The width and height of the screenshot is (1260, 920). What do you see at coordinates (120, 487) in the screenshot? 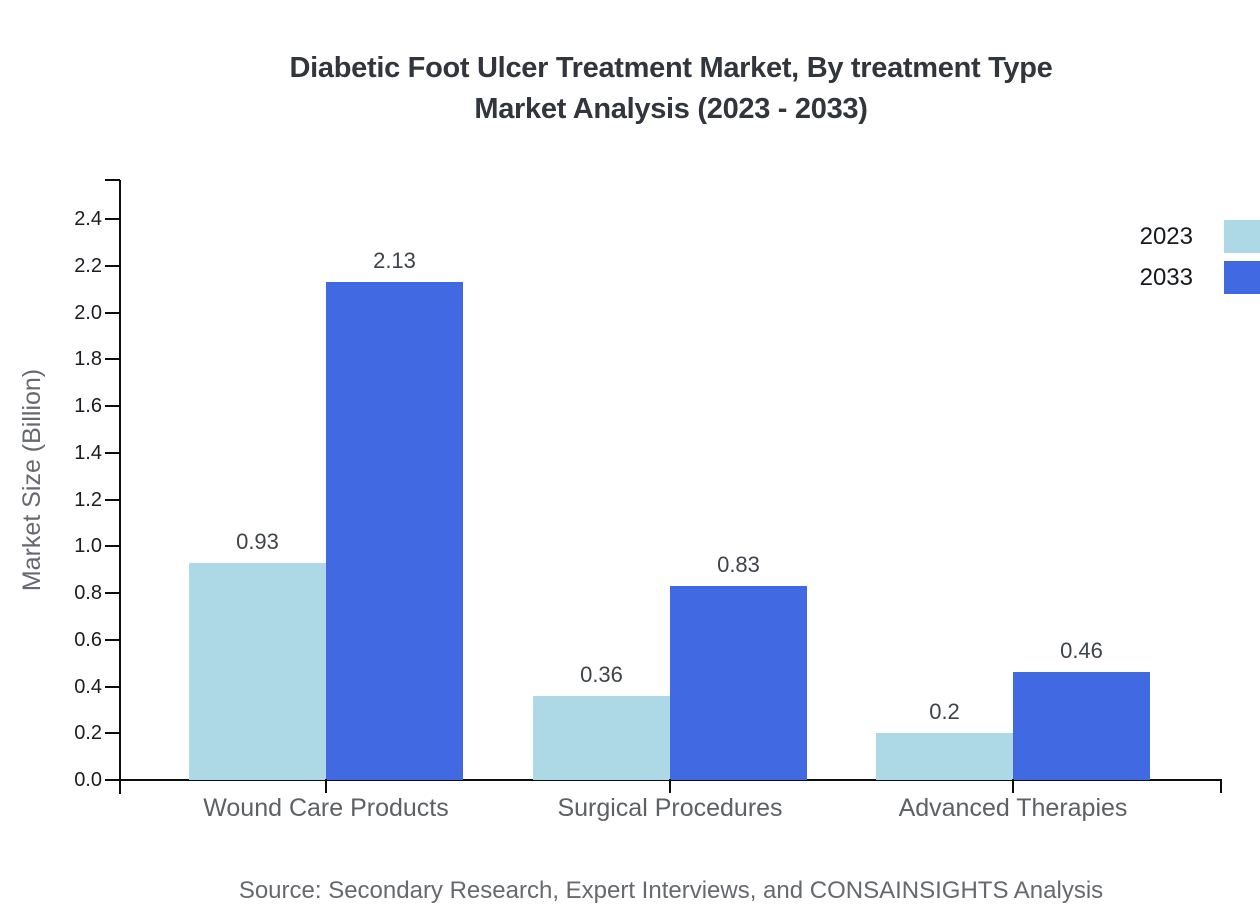
I see `y-axis-line` at bounding box center [120, 487].